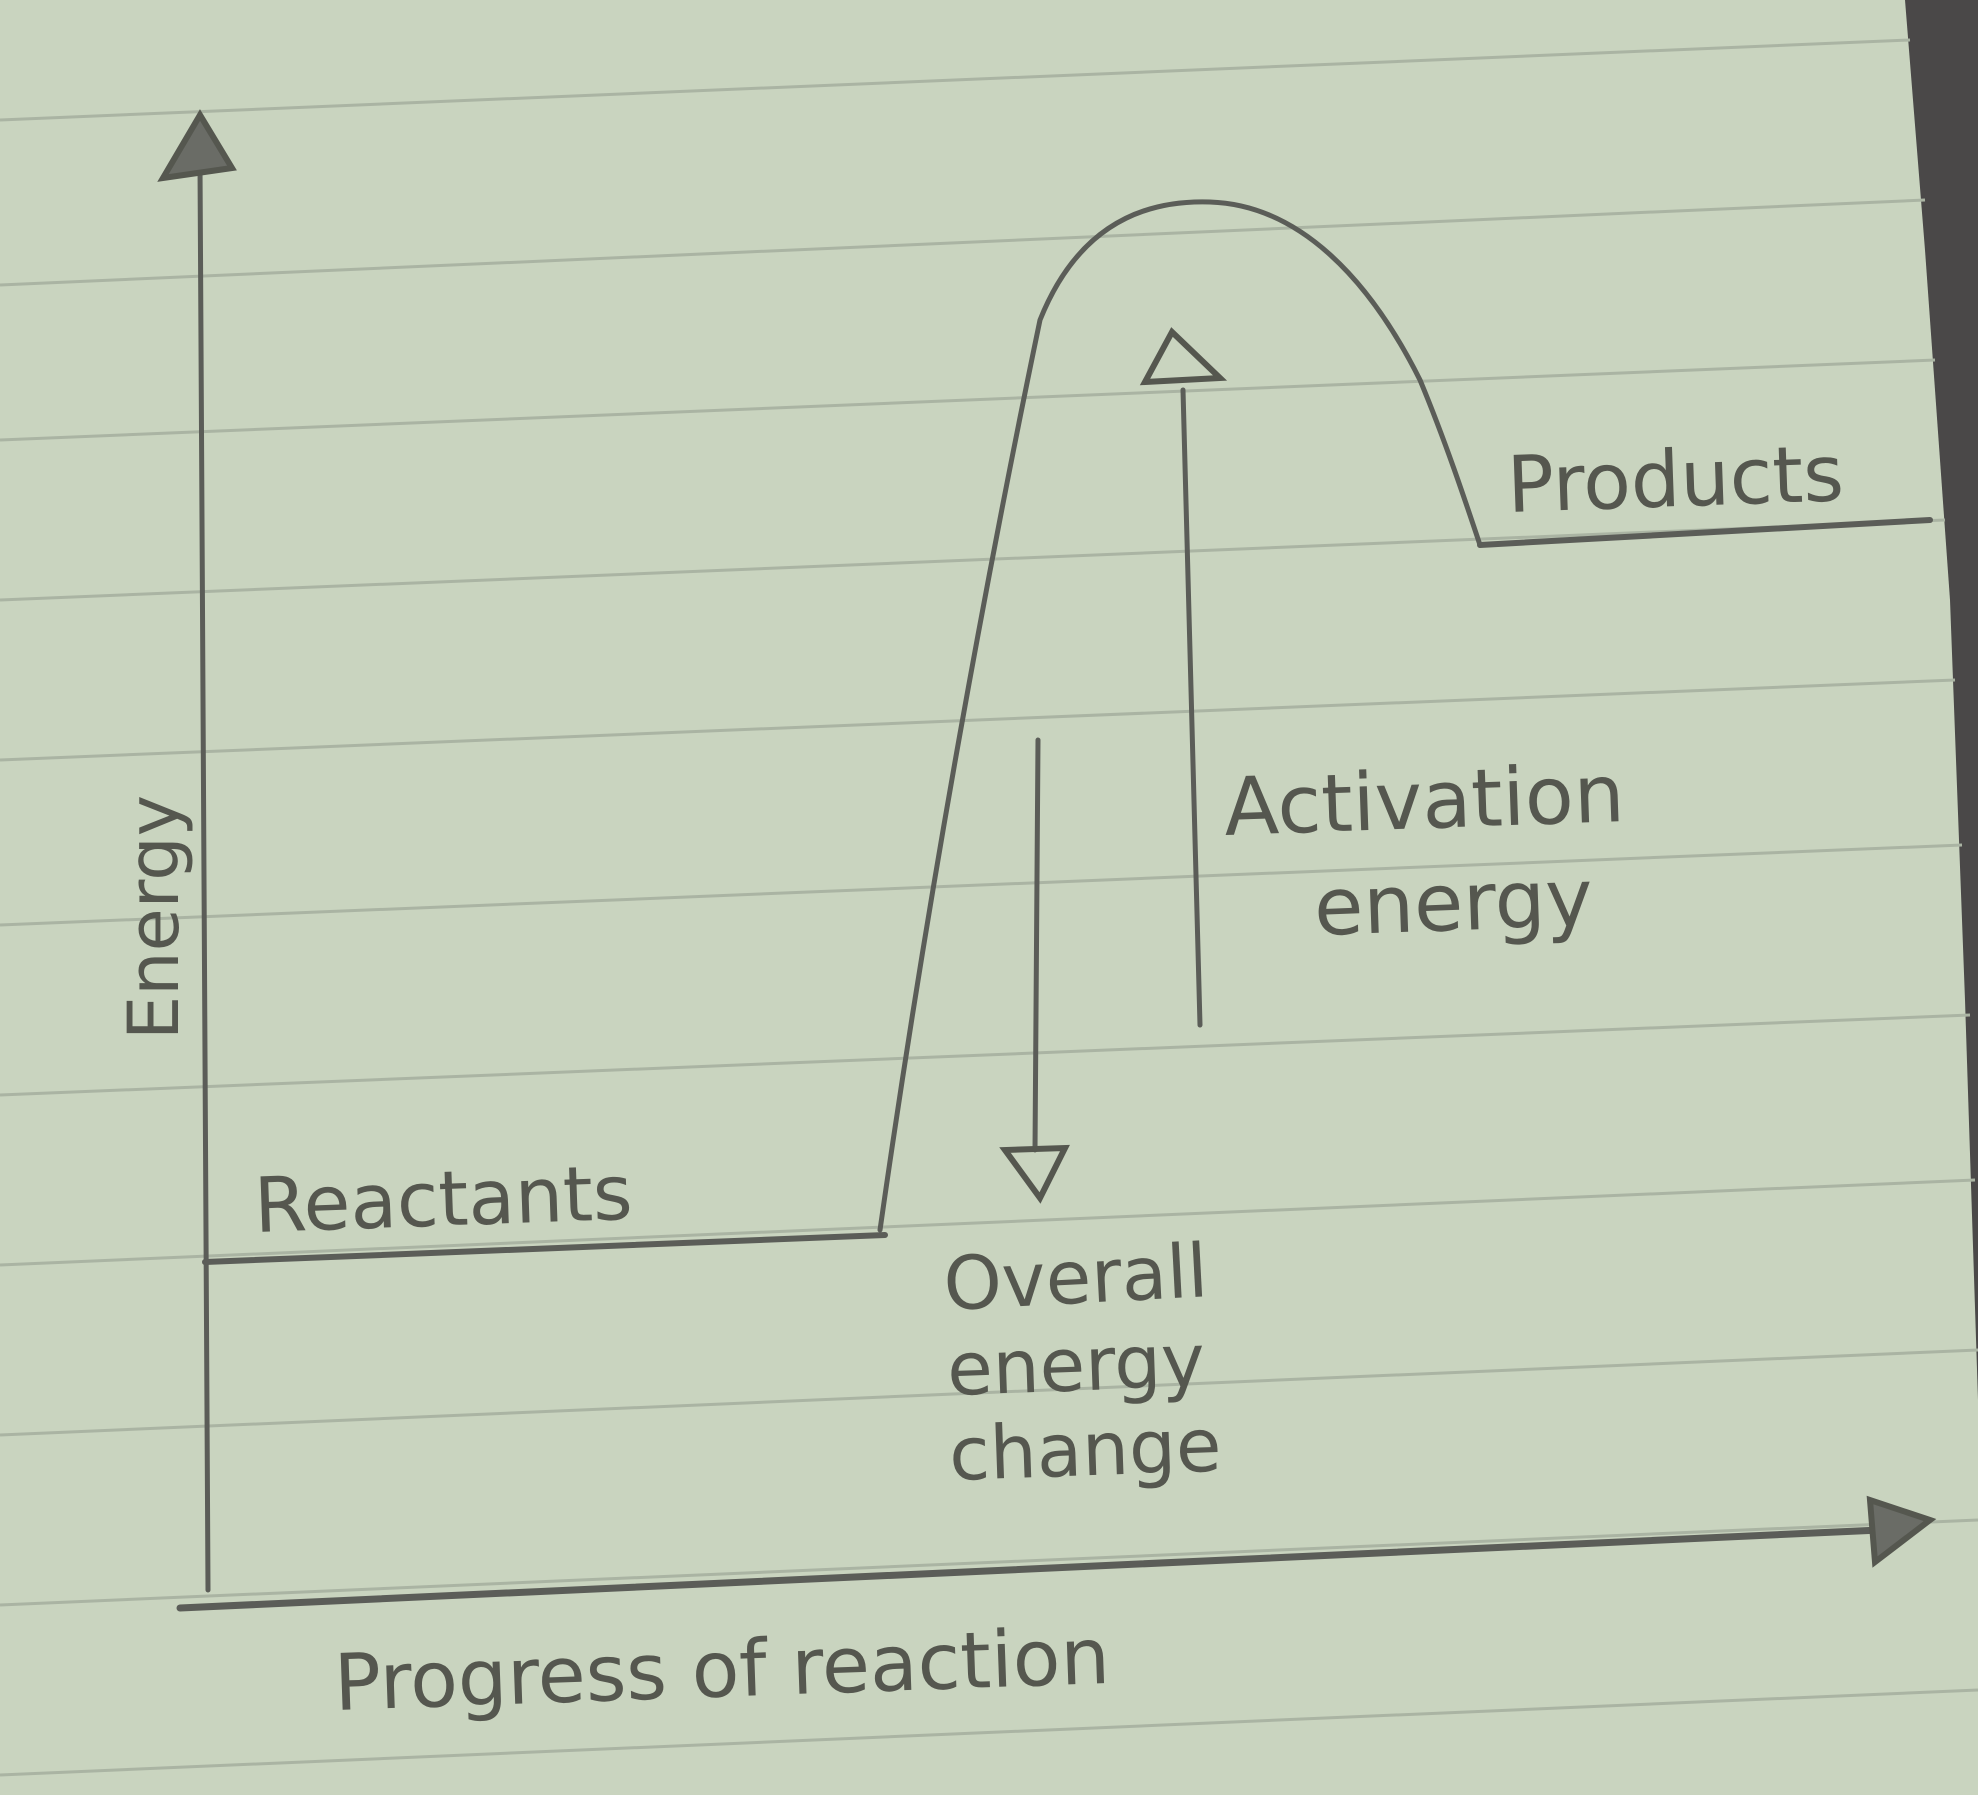 The height and width of the screenshot is (1795, 1978). What do you see at coordinates (545, 1248) in the screenshot?
I see `reactants-level` at bounding box center [545, 1248].